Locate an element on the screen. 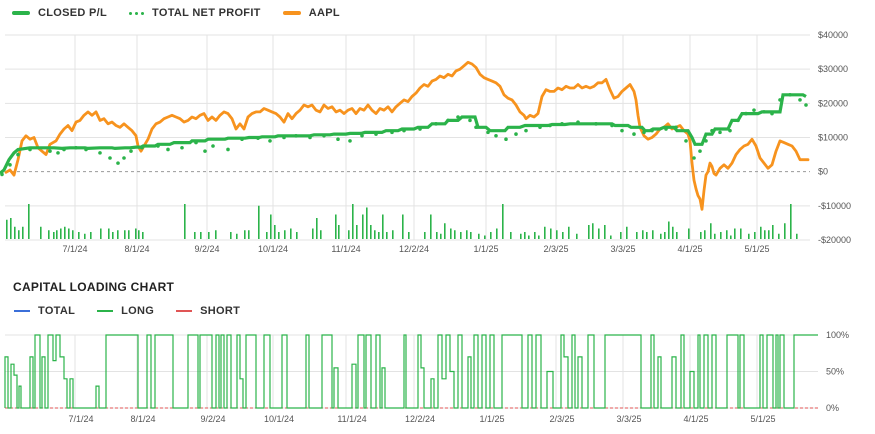 The height and width of the screenshot is (434, 875). cap-x-tick-label: 9/2/24 is located at coordinates (212, 419).